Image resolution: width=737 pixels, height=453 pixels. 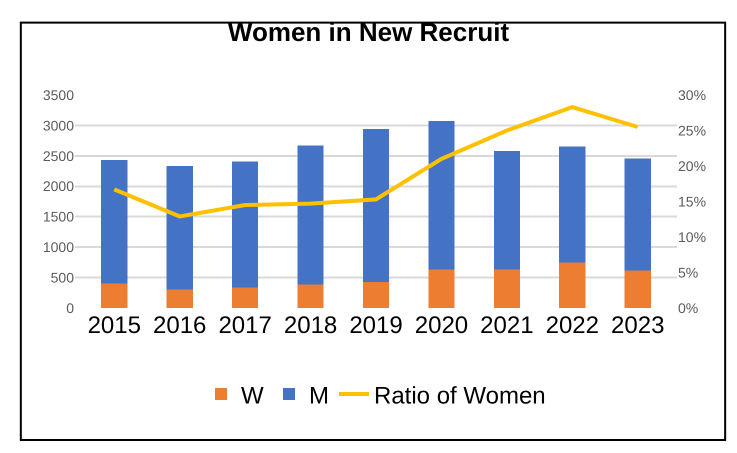 I want to click on y2-tick-label: 15%, so click(x=692, y=201).